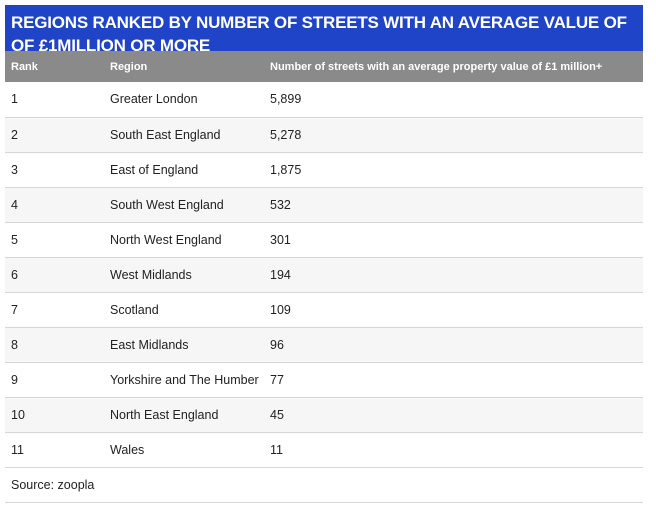  I want to click on table-row: 10 North East England 45, so click(324, 415).